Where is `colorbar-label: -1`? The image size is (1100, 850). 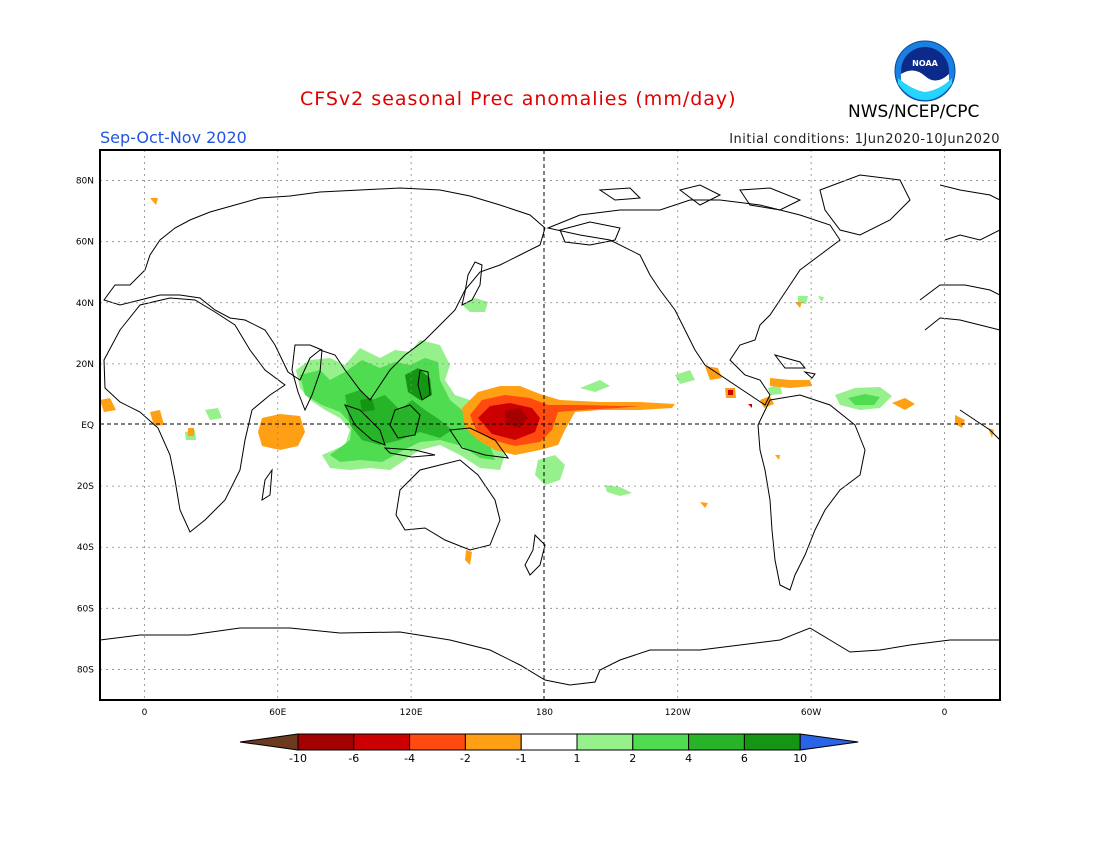
colorbar-label: -1 is located at coordinates (521, 758).